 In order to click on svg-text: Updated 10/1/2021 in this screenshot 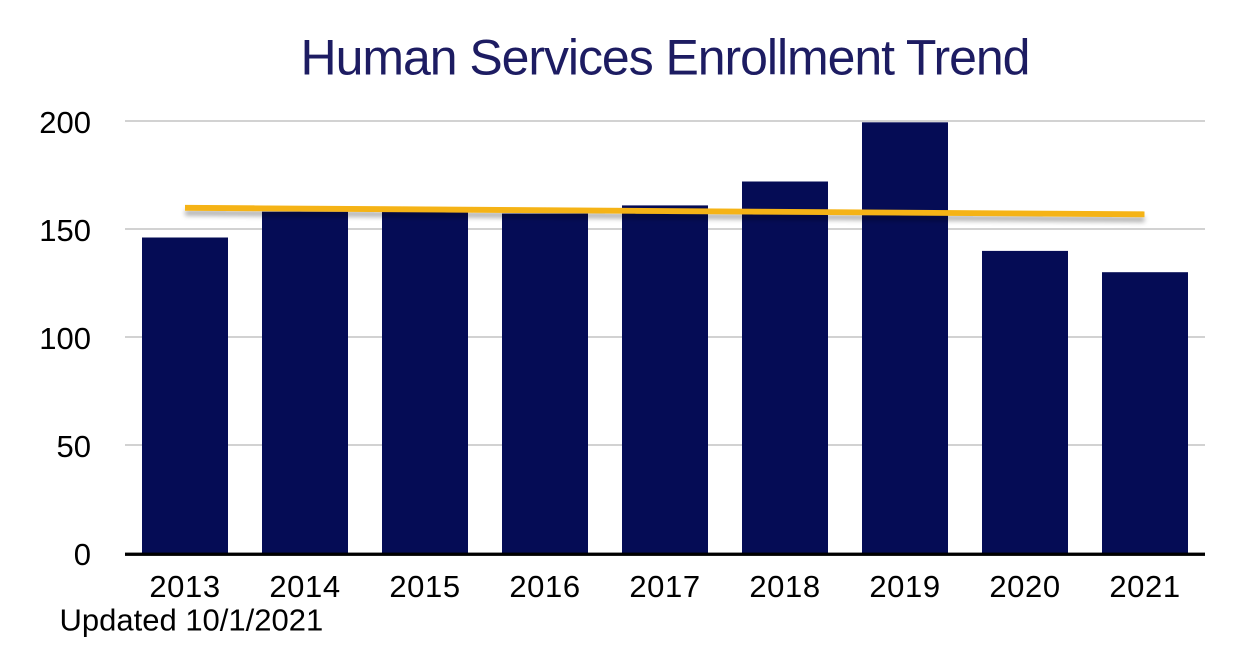, I will do `click(192, 620)`.